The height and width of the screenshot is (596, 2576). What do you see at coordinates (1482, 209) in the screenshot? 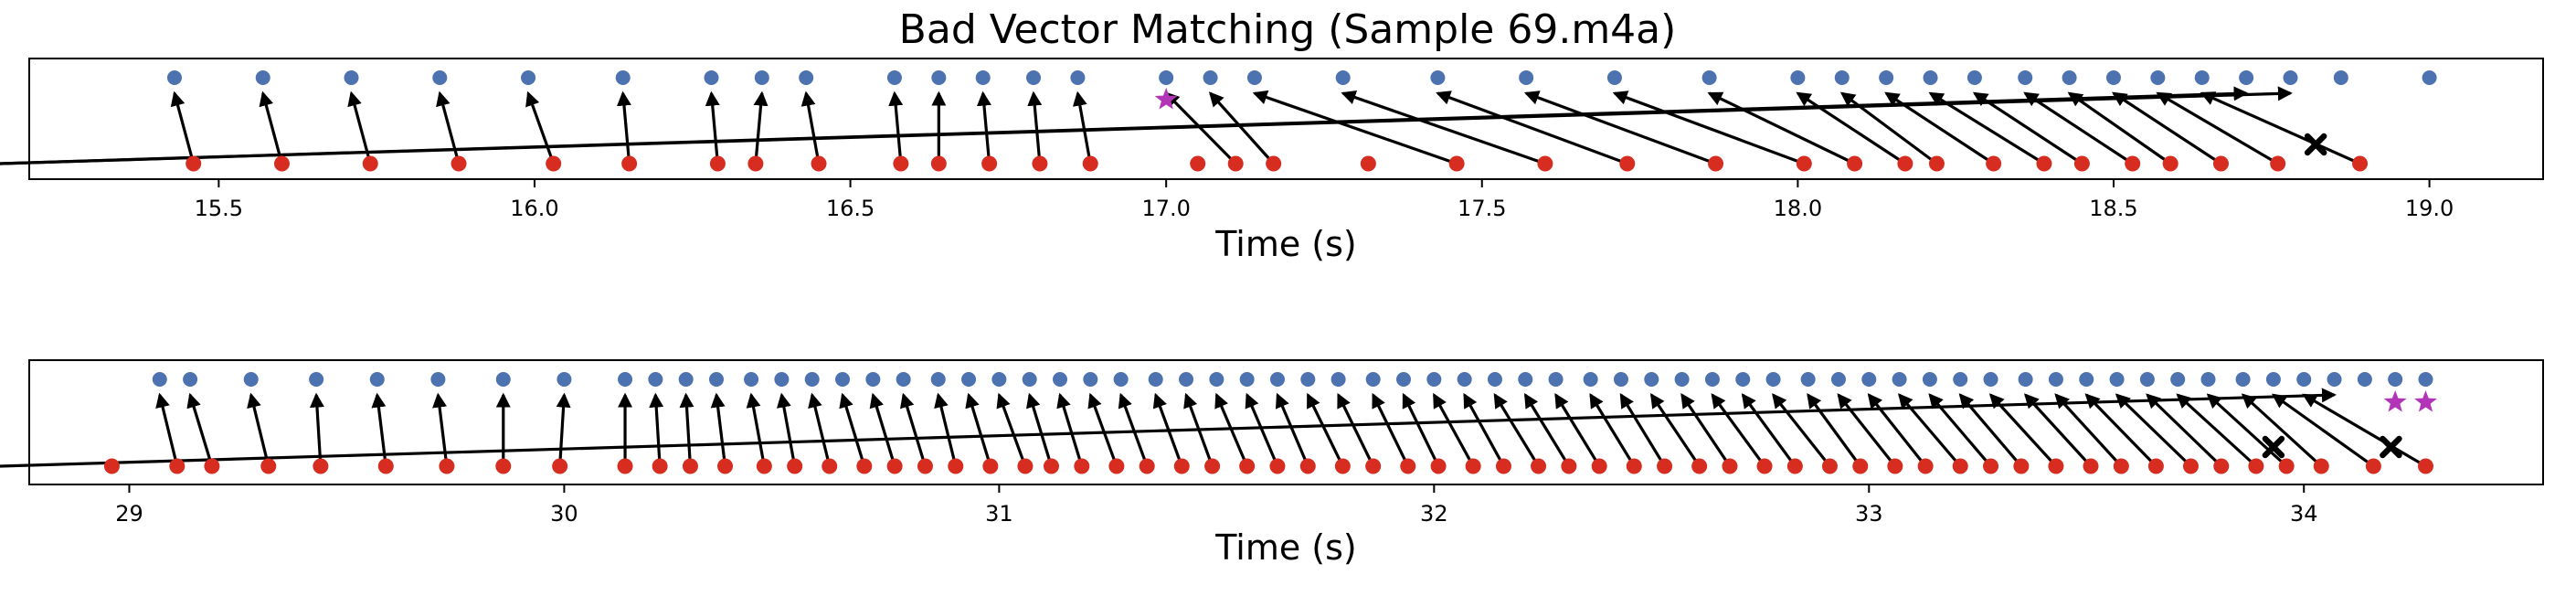
I see `x-tick-label: 17.5` at bounding box center [1482, 209].